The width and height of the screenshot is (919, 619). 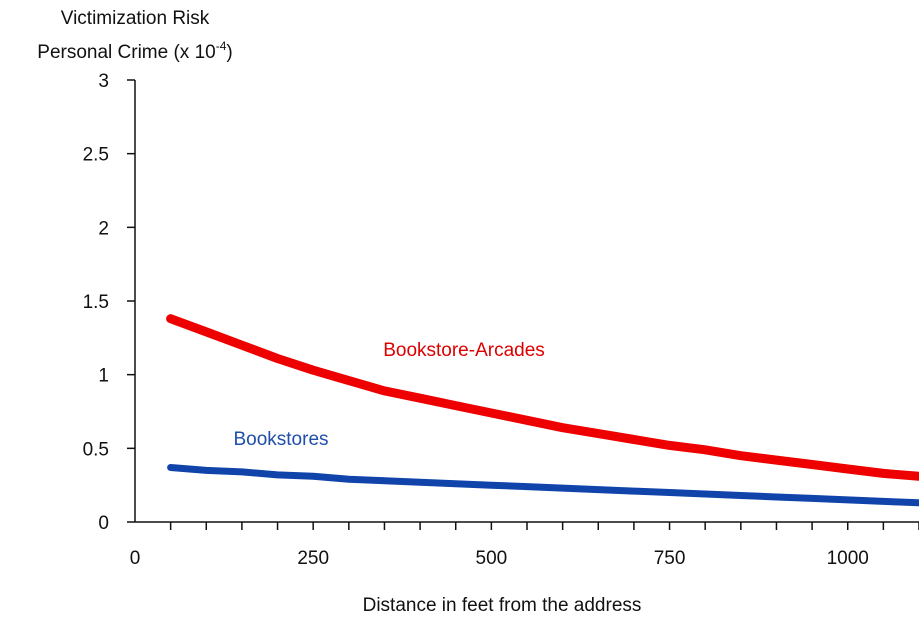 I want to click on y-axis-title-suffix: ), so click(x=229, y=52).